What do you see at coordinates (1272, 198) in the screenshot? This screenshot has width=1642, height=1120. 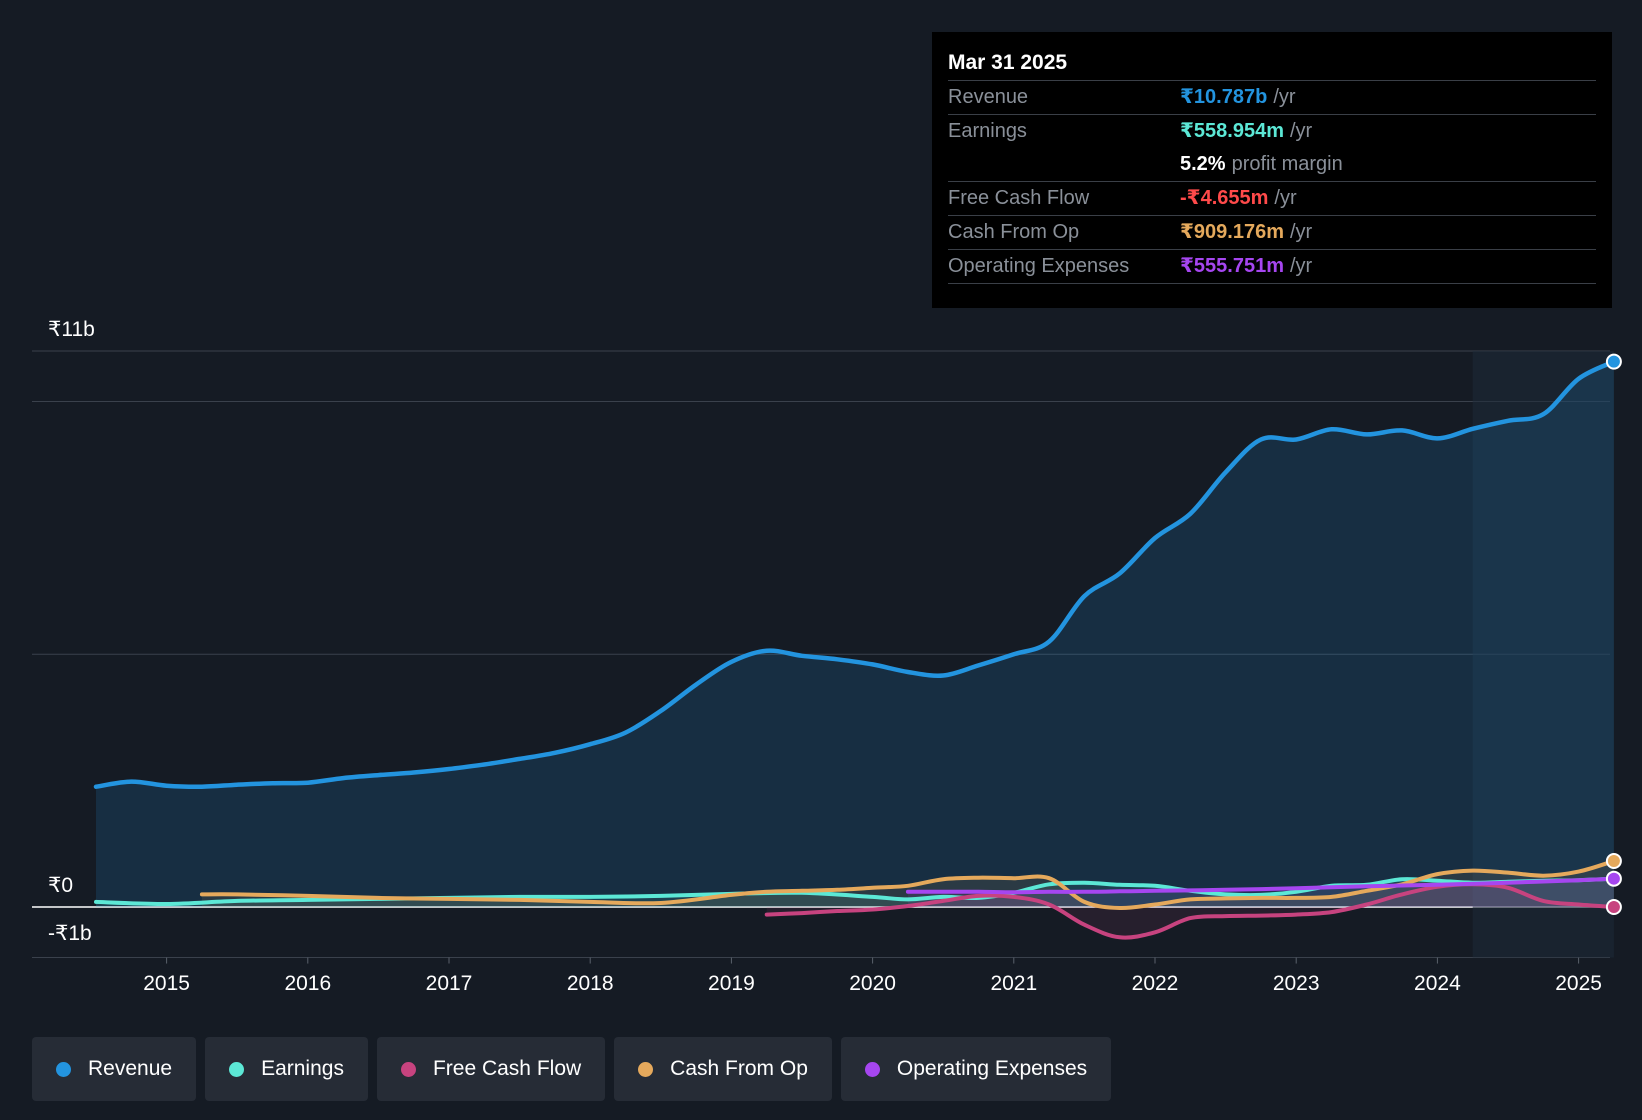 I see `tooltip-row-fcf: Free Cash Flow -₹4.655m /yr` at bounding box center [1272, 198].